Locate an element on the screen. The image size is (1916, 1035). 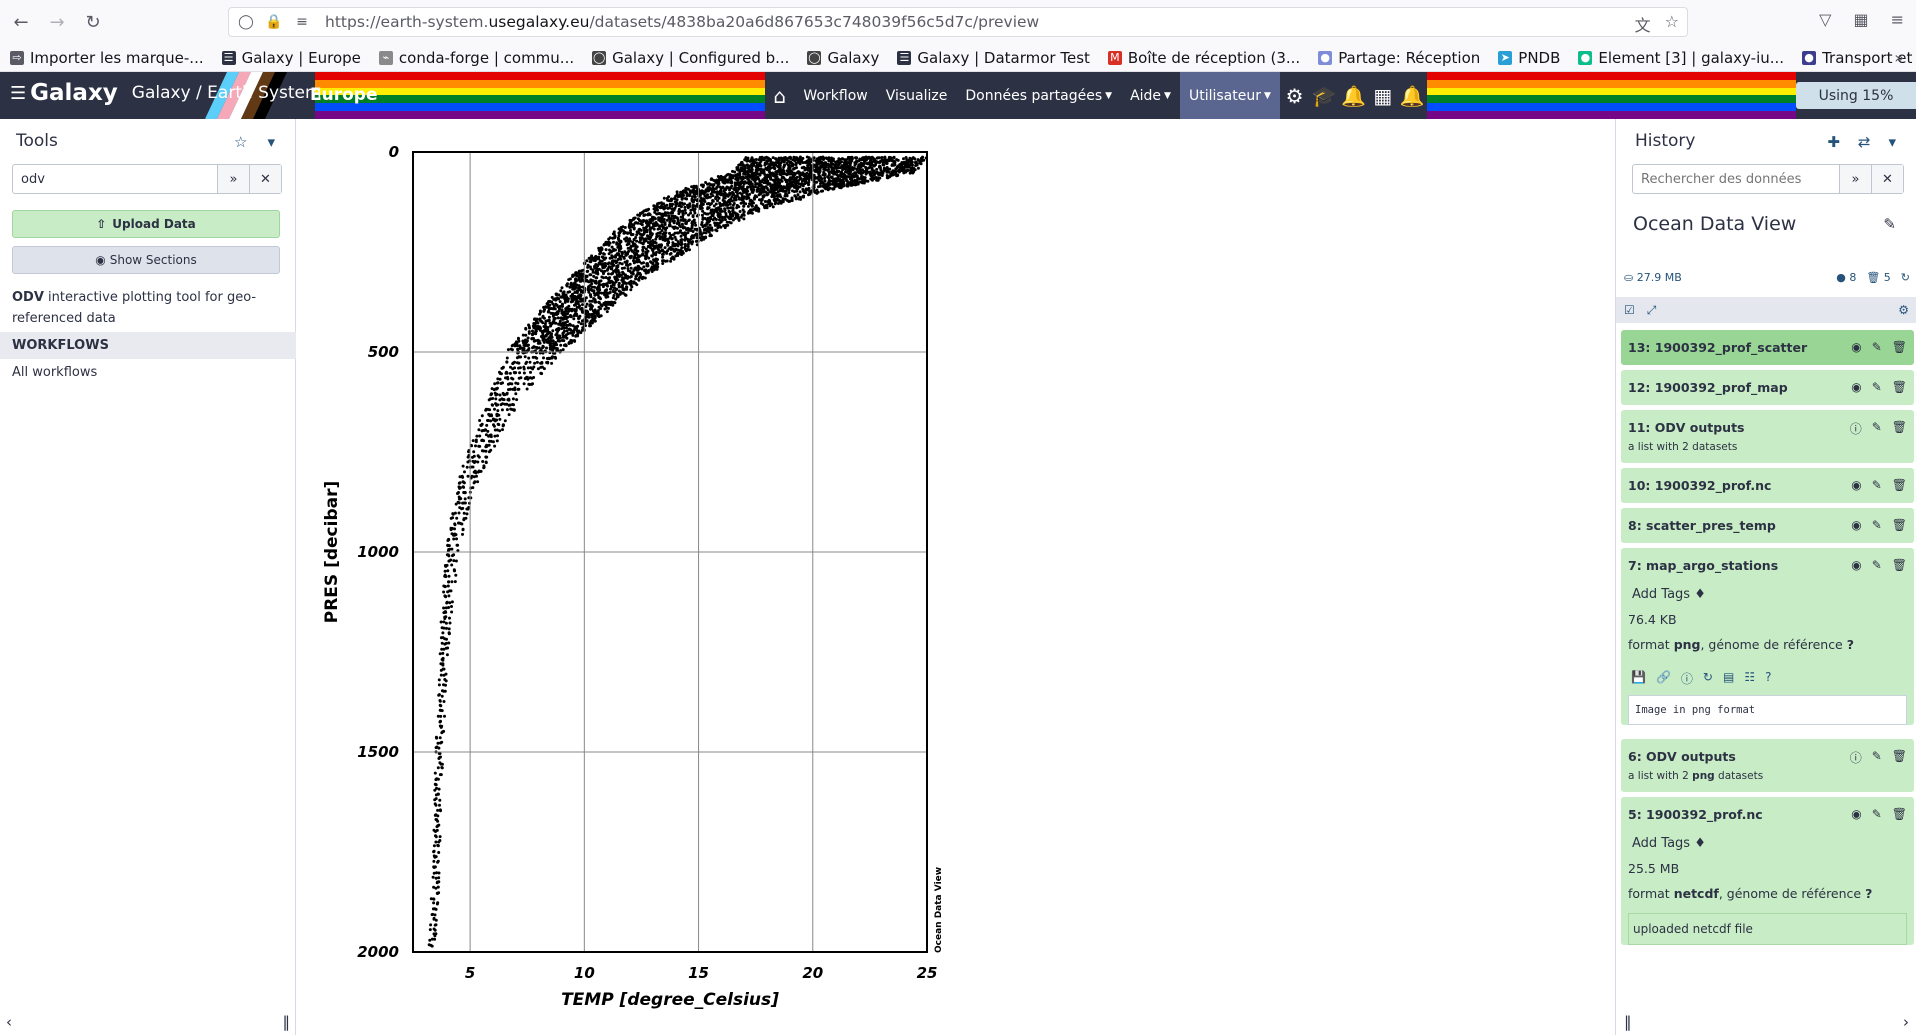
dataset-title: 11: ODV outputs is located at coordinates (1686, 427).